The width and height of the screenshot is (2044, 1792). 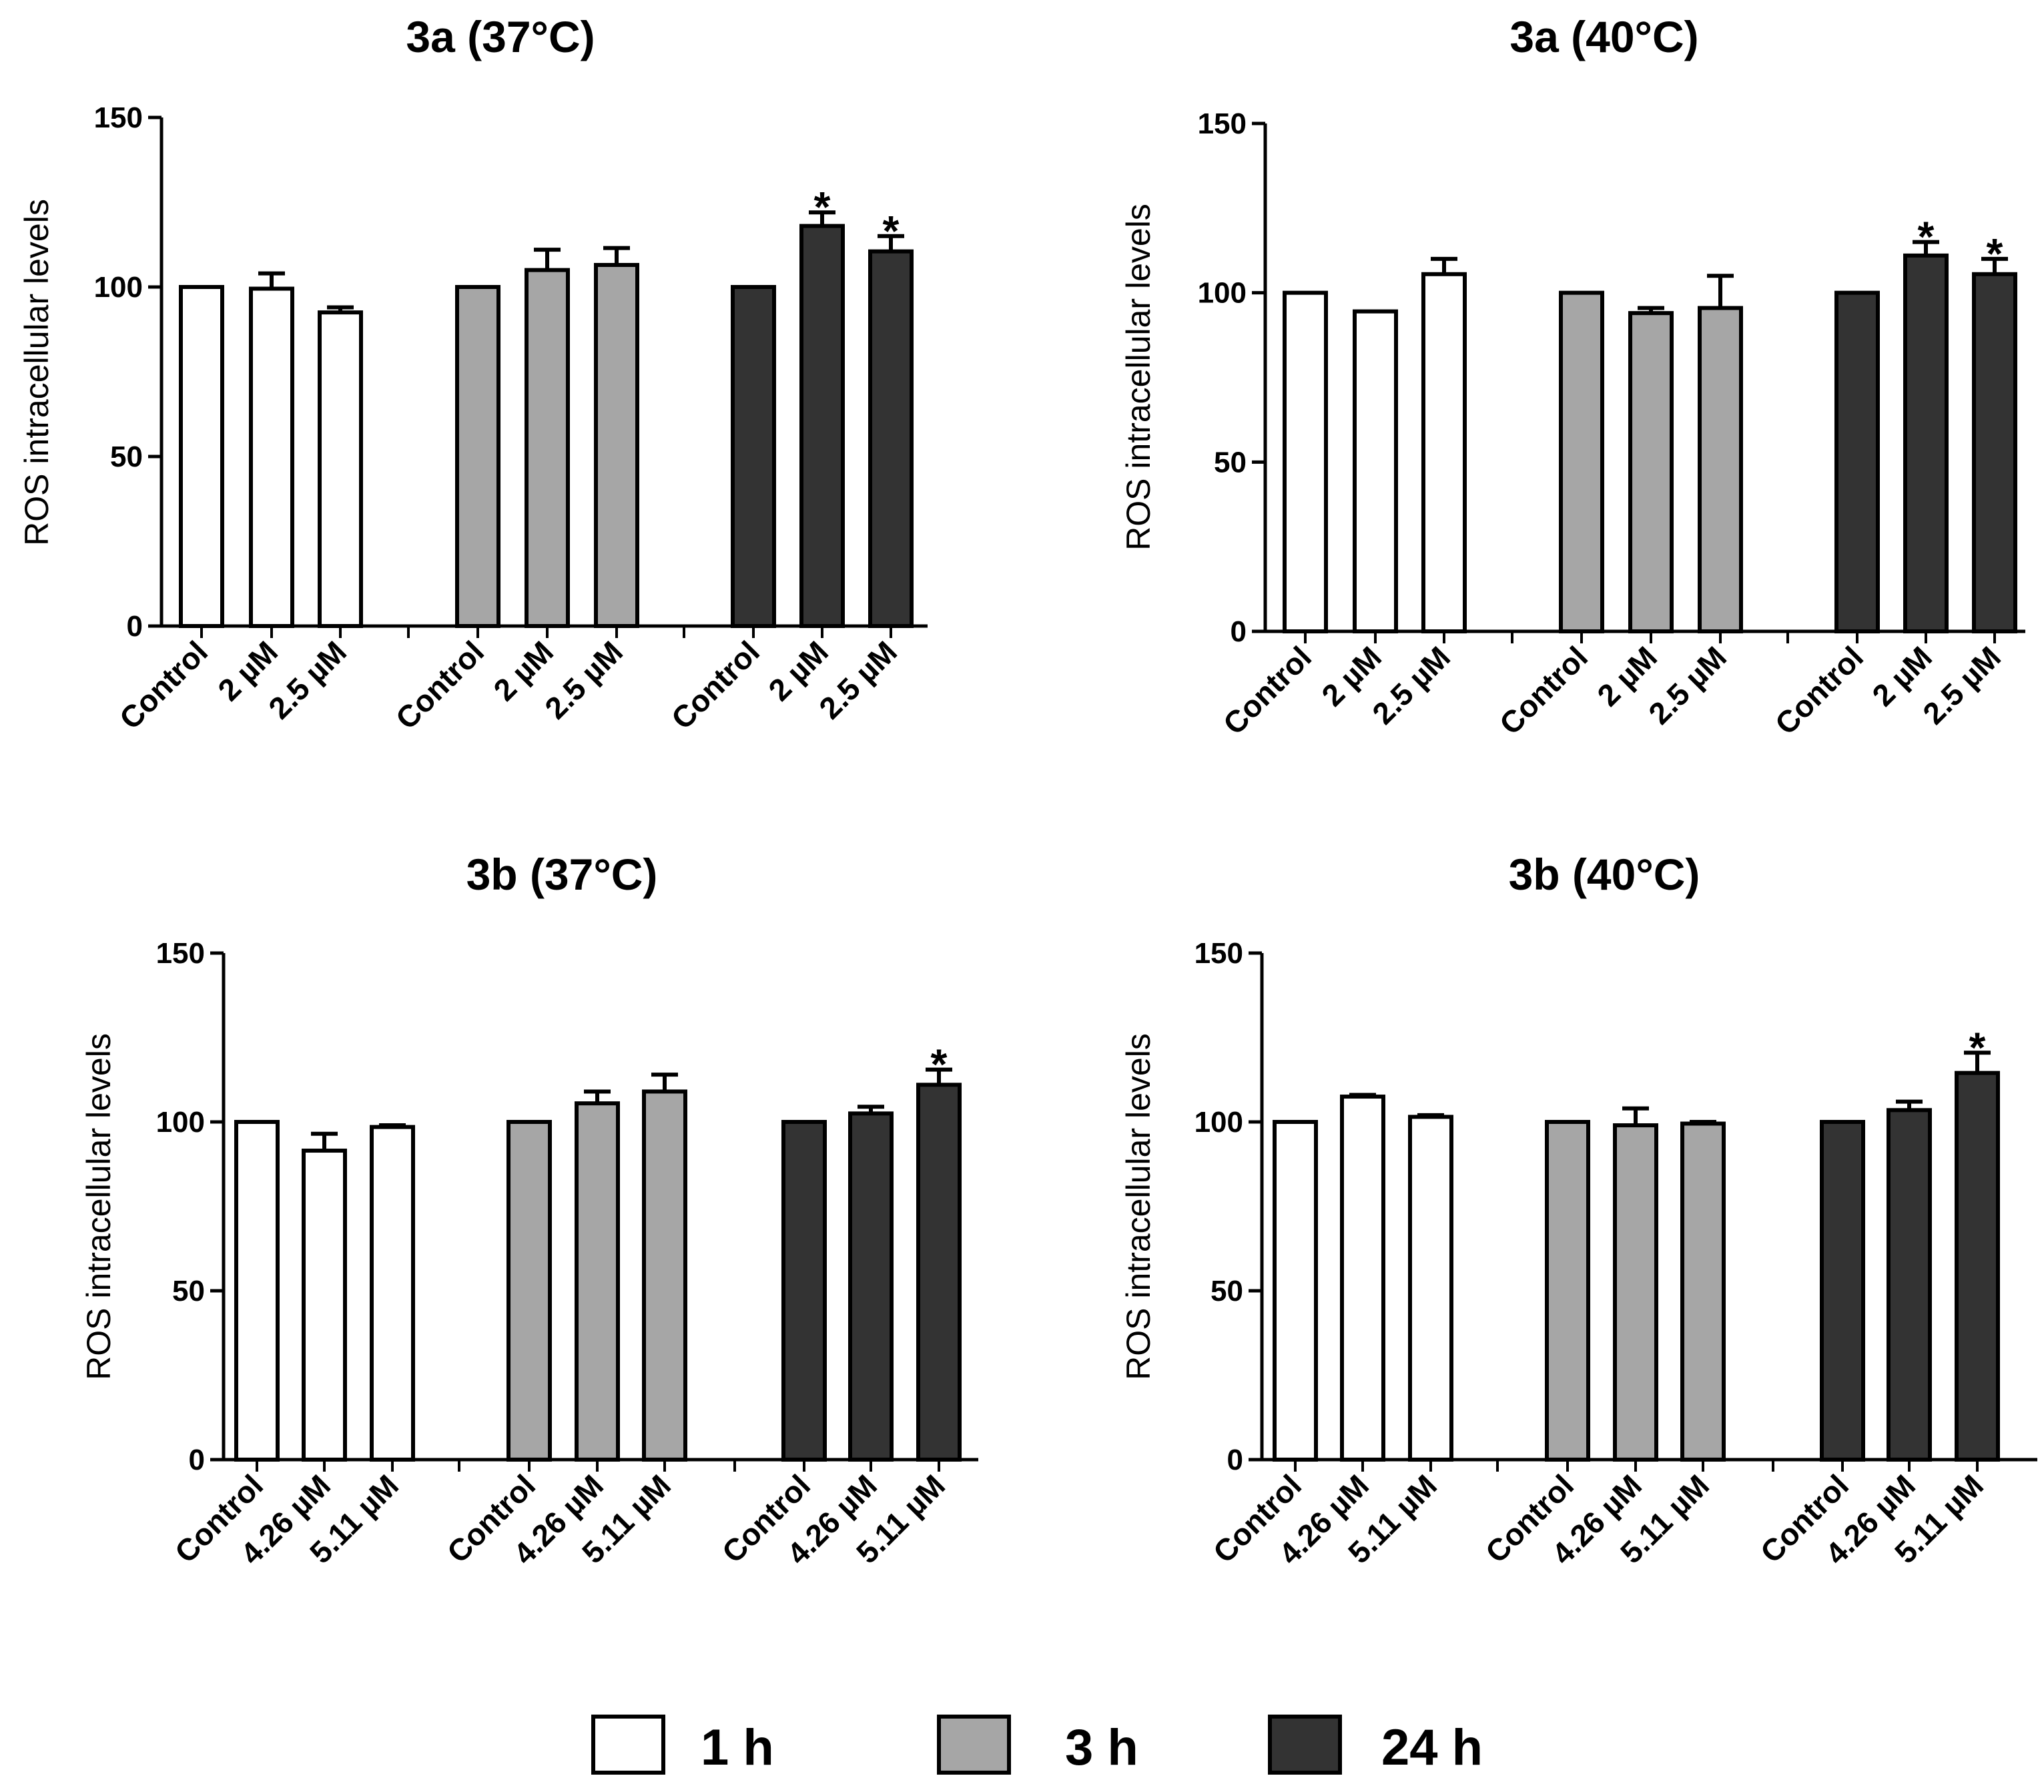 I want to click on legend-label-1h: 1 h, so click(x=737, y=1747).